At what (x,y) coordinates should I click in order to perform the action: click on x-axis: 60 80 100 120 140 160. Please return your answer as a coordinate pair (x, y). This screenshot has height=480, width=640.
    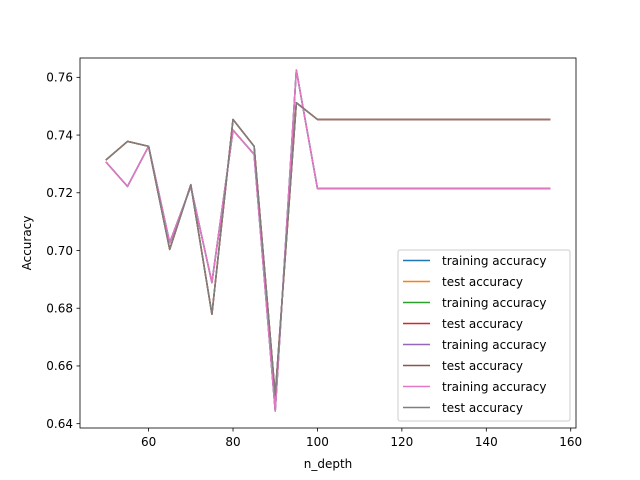
    Looking at the image, I should click on (361, 438).